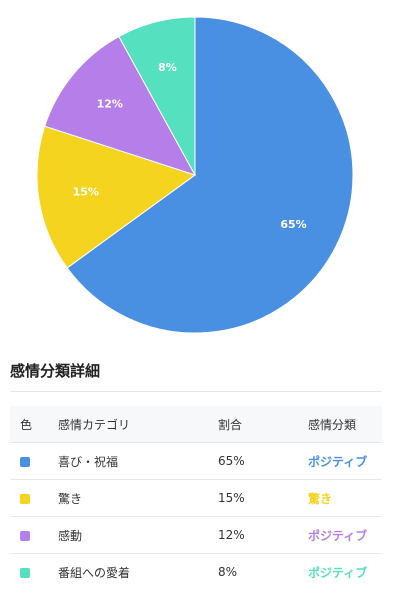  What do you see at coordinates (110, 104) in the screenshot?
I see `slice-label-2: 12%` at bounding box center [110, 104].